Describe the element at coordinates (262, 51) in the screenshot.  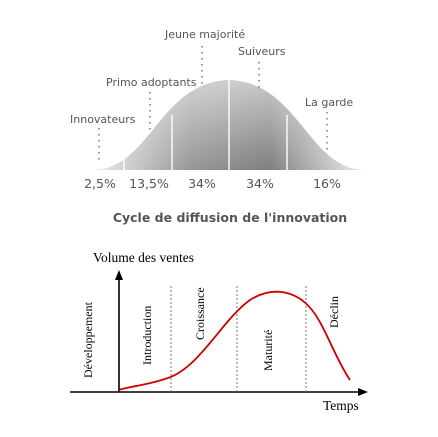
I see `segment-label-suiveurs: Suiveurs` at that location.